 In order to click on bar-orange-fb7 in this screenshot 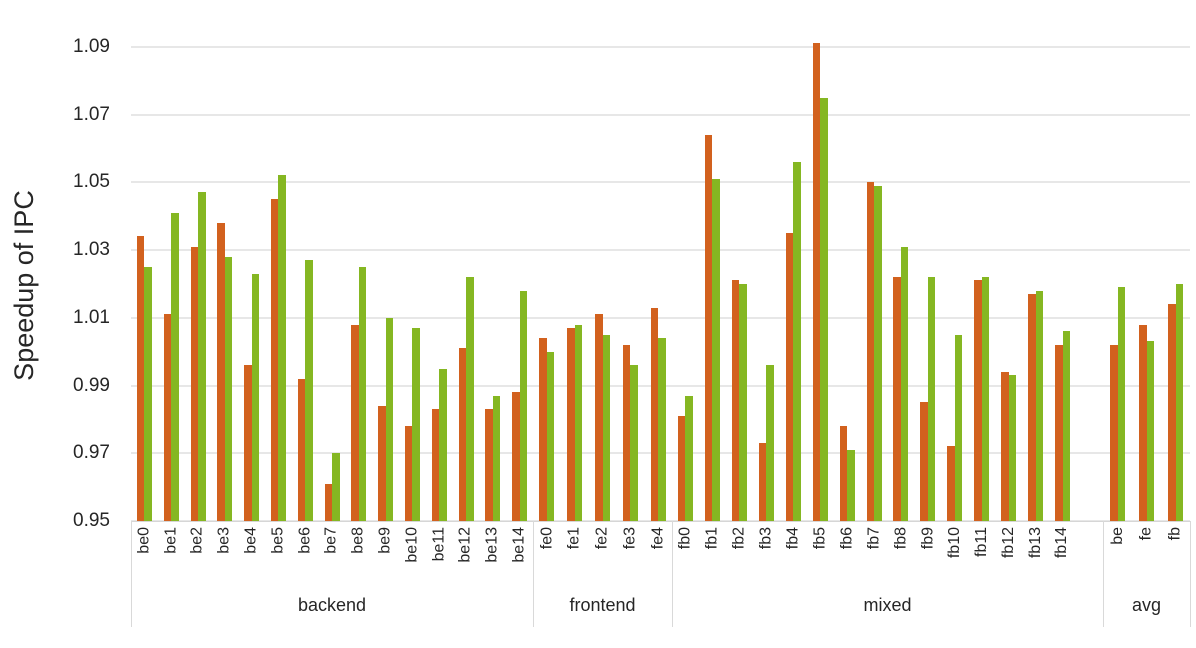, I will do `click(870, 351)`.